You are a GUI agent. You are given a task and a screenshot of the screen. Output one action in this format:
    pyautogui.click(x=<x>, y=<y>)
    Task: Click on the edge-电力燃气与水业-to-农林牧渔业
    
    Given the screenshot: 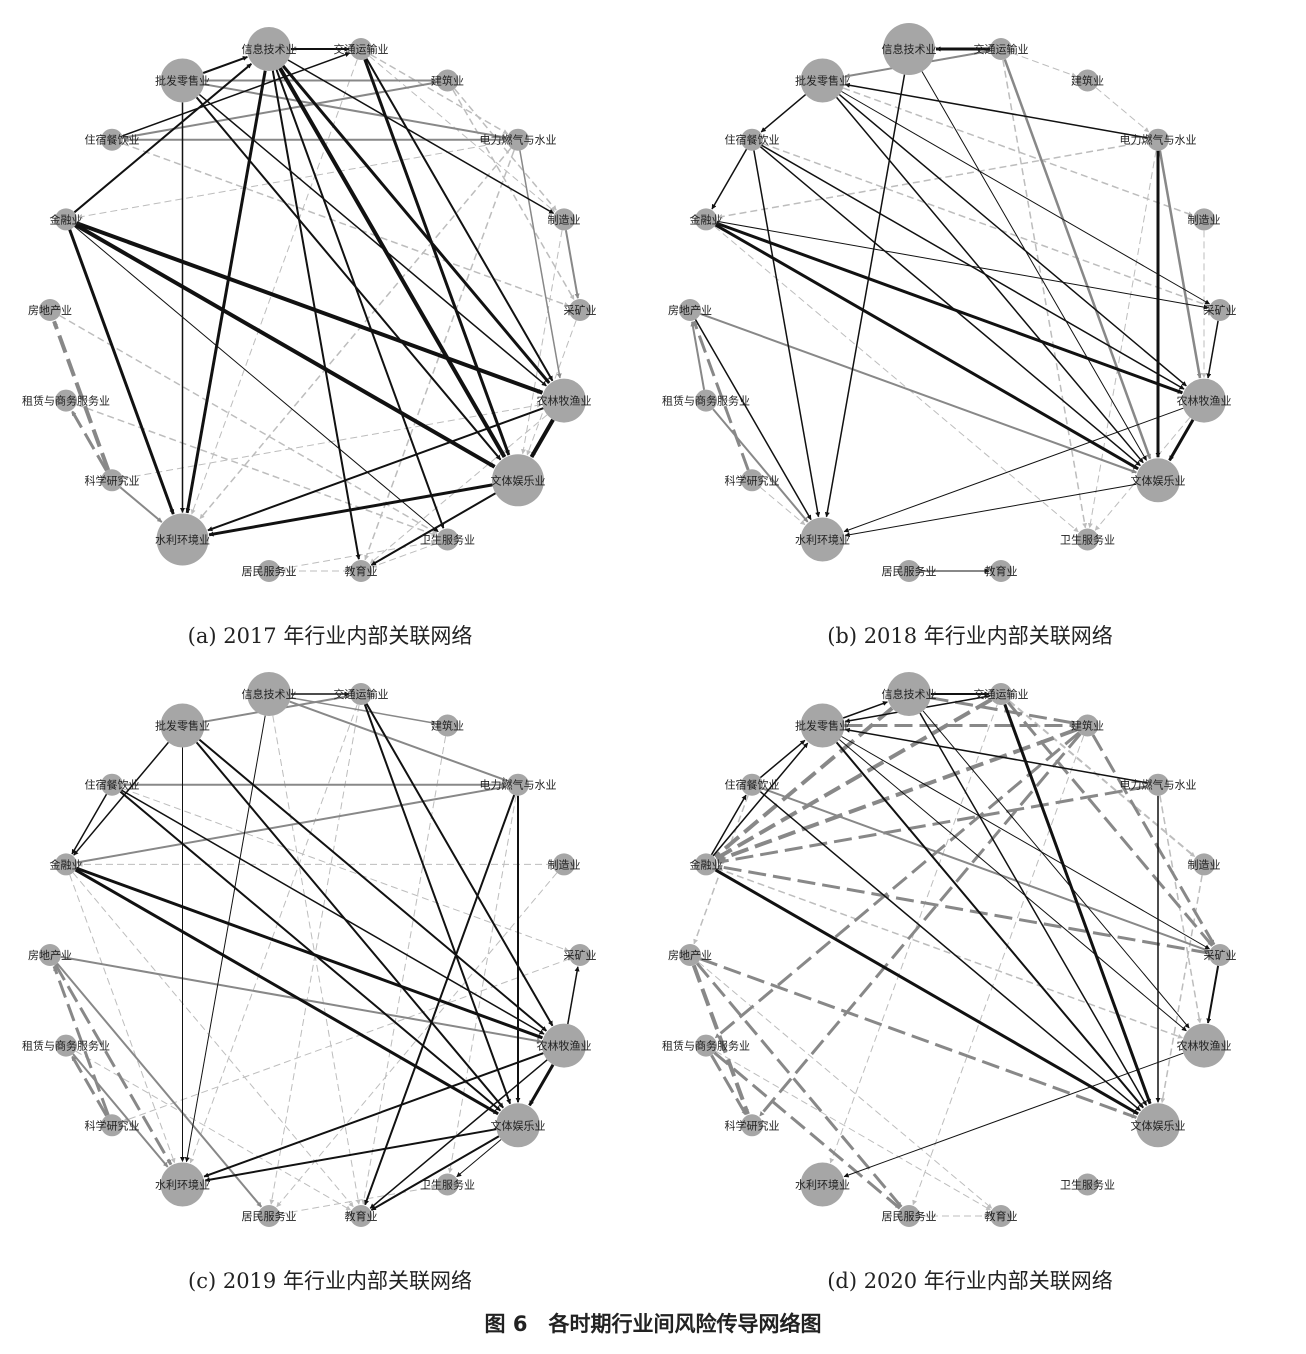 What is the action you would take?
    pyautogui.click(x=1180, y=909)
    